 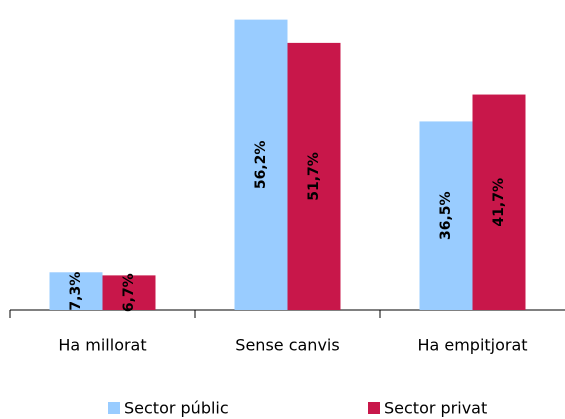 I want to click on x-tick-label: Sense canvis, so click(x=287, y=345).